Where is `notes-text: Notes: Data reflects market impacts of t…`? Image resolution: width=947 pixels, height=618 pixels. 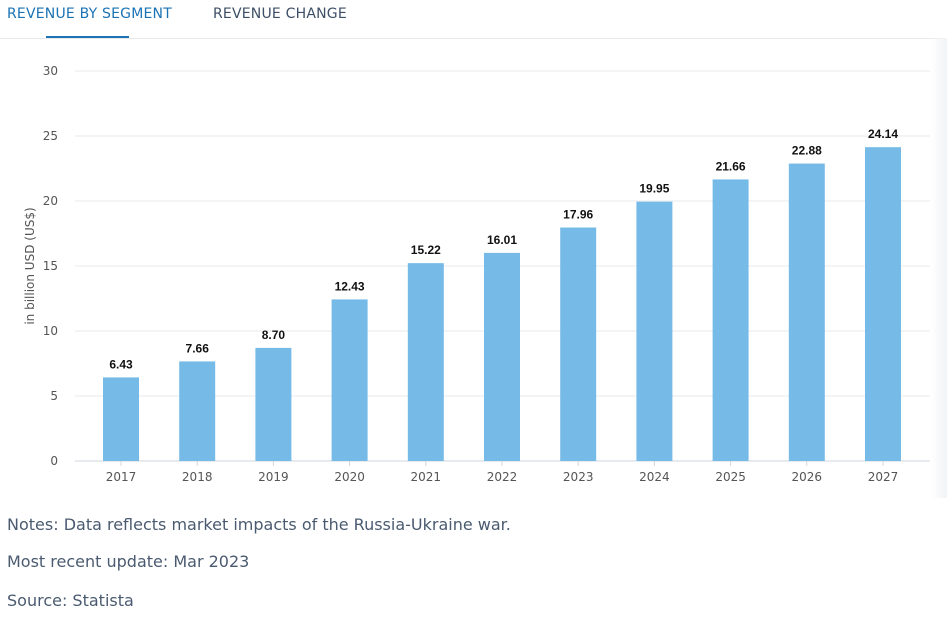
notes-text: Notes: Data reflects market impacts of t… is located at coordinates (259, 524).